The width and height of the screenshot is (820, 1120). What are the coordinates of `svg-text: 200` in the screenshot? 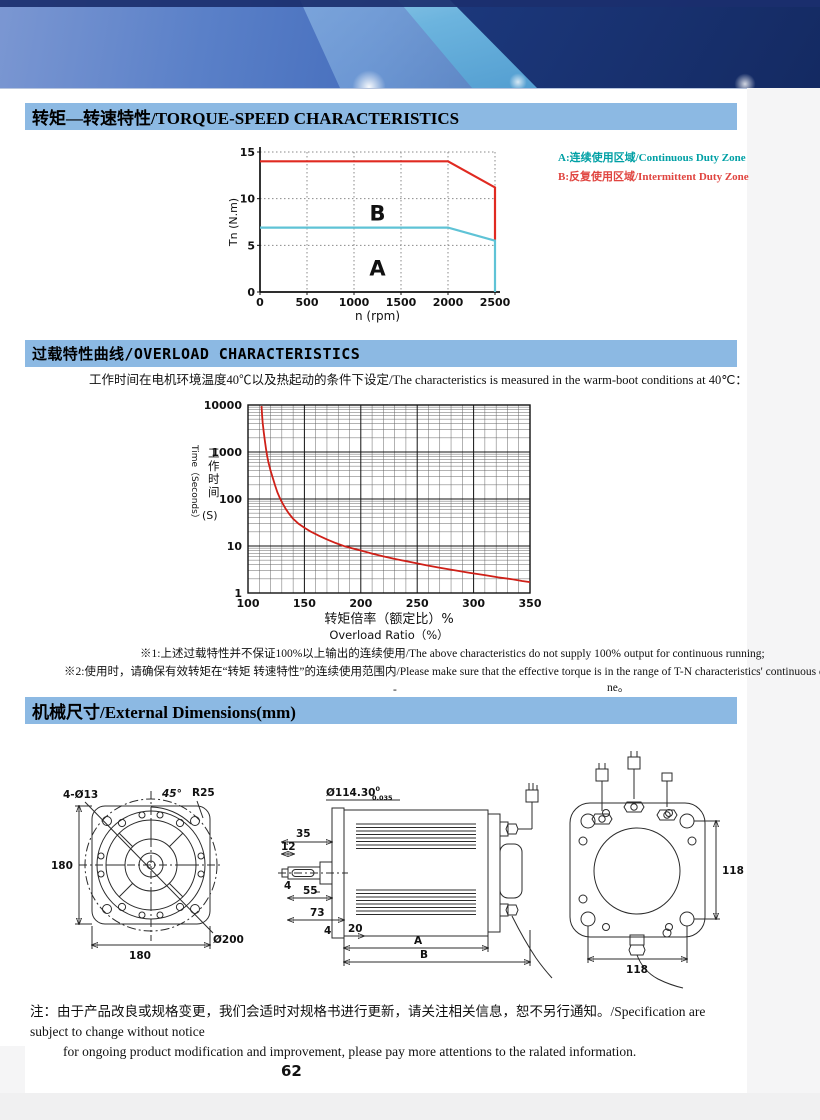 It's located at (360, 603).